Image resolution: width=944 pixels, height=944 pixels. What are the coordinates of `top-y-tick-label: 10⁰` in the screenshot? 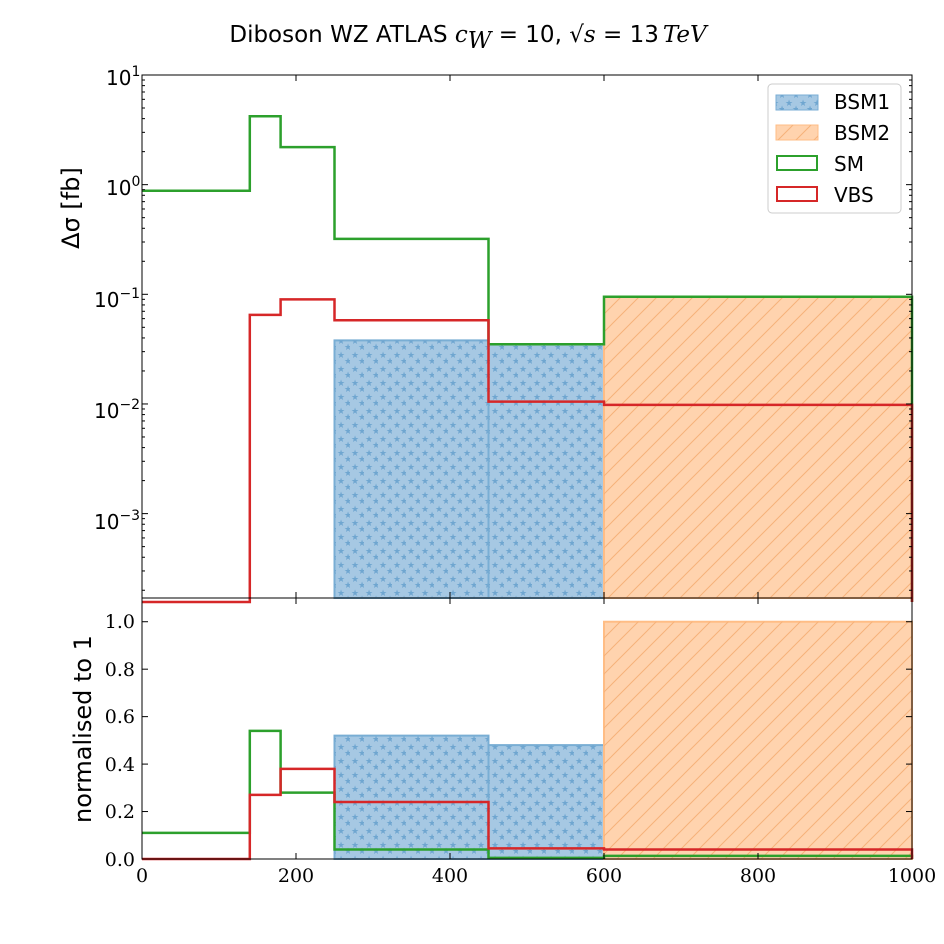 It's located at (123, 187).